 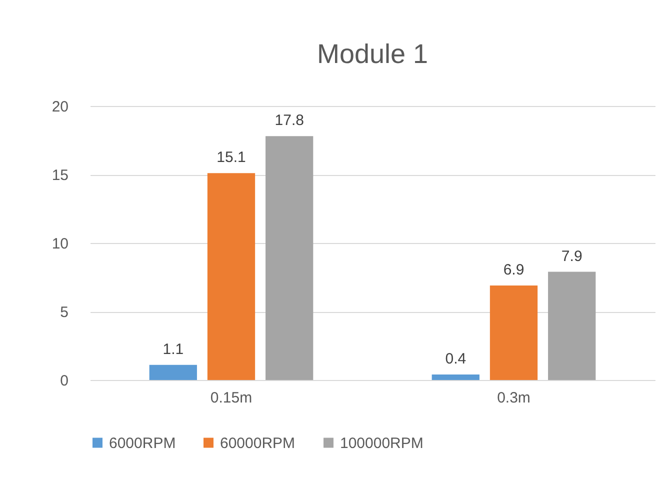 What do you see at coordinates (455, 359) in the screenshot?
I see `data-label: 0.4` at bounding box center [455, 359].